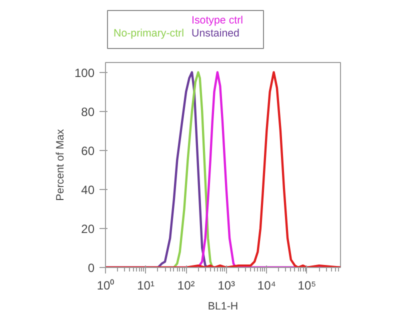  I want to click on text: No-primary-ctrl, so click(149, 34).